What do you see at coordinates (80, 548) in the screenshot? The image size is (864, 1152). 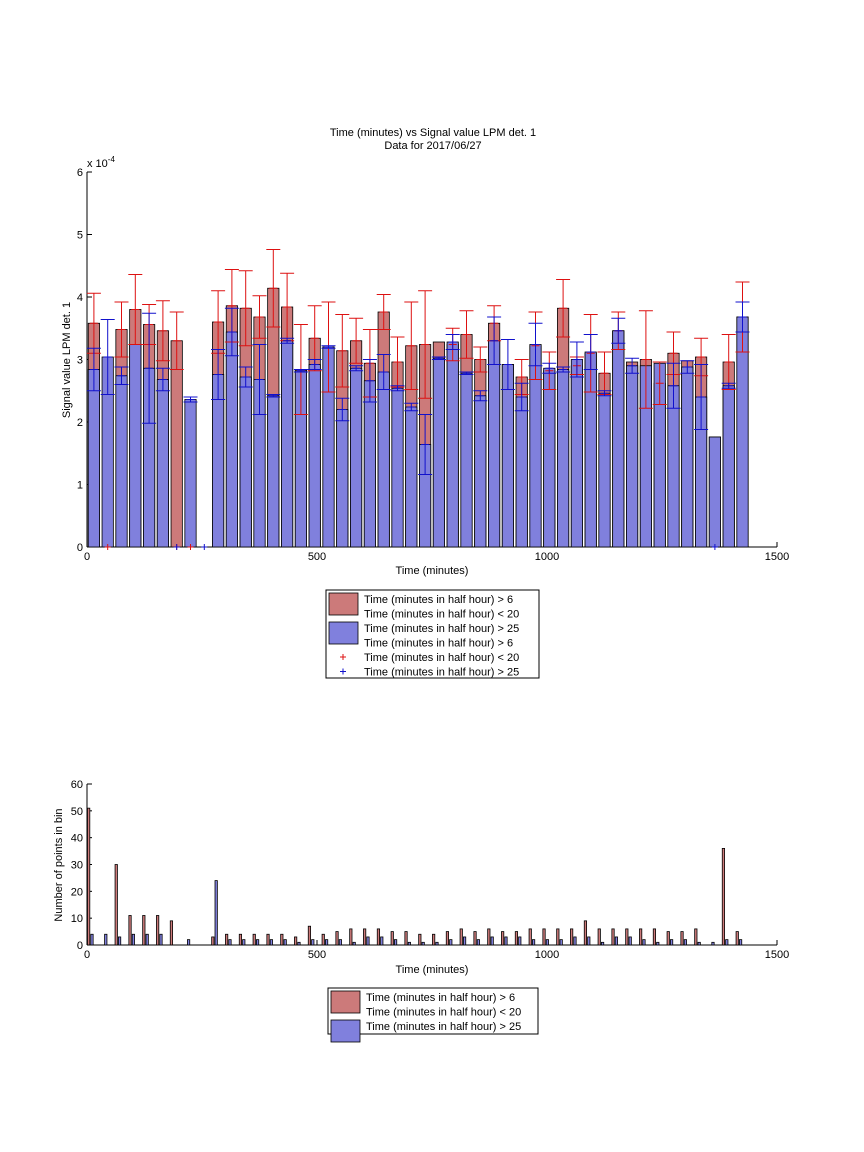 I see `y-tick-label: 0` at bounding box center [80, 548].